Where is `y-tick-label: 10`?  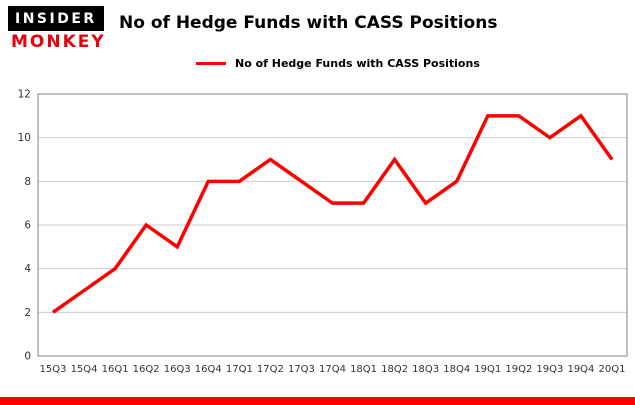 y-tick-label: 10 is located at coordinates (24, 138).